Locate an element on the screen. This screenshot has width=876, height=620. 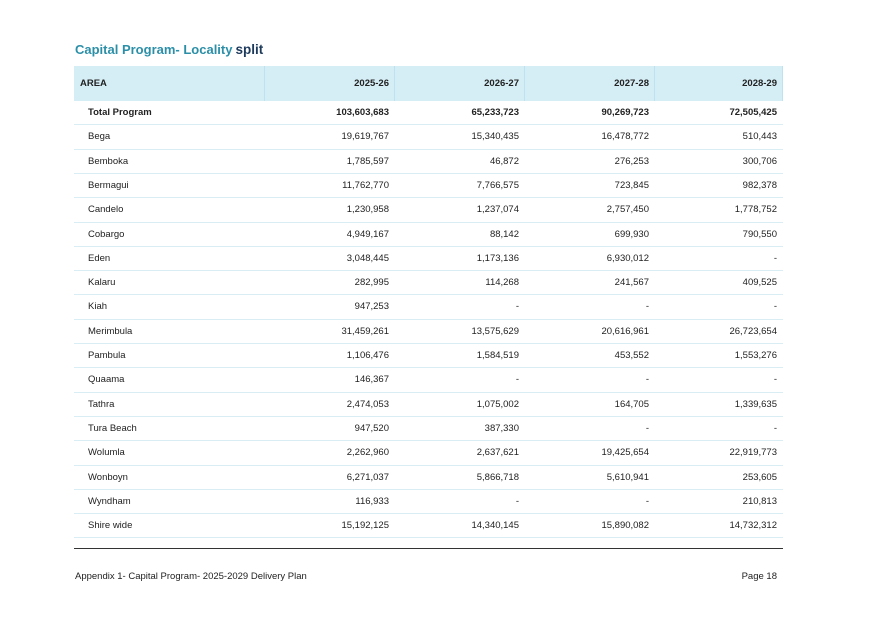
table-cell: 409,525 is located at coordinates (759, 283).